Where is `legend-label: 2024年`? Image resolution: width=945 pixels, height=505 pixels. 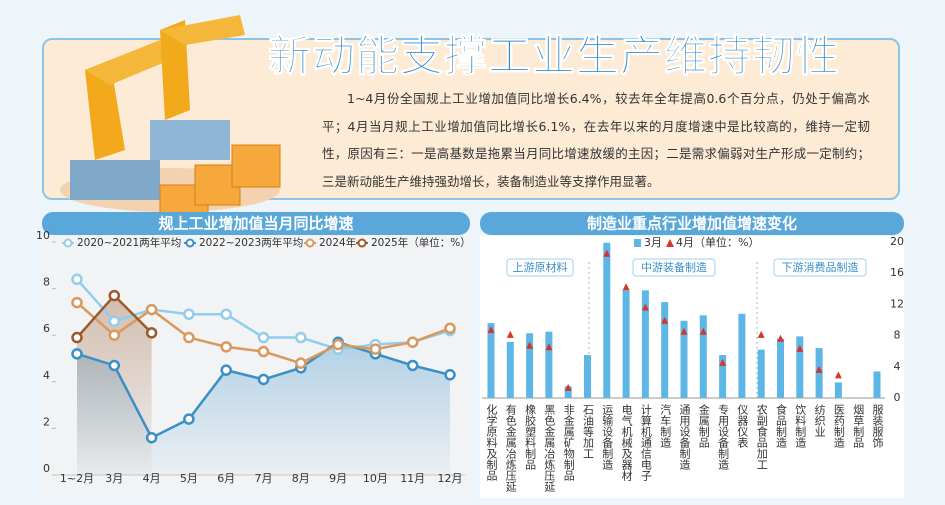
legend-label: 2024年 is located at coordinates (337, 242).